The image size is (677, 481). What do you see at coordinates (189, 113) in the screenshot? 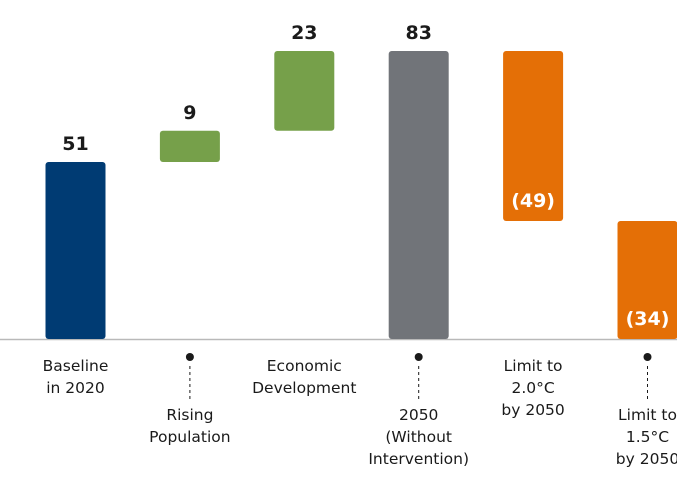
I see `data-label-1: 9` at bounding box center [189, 113].